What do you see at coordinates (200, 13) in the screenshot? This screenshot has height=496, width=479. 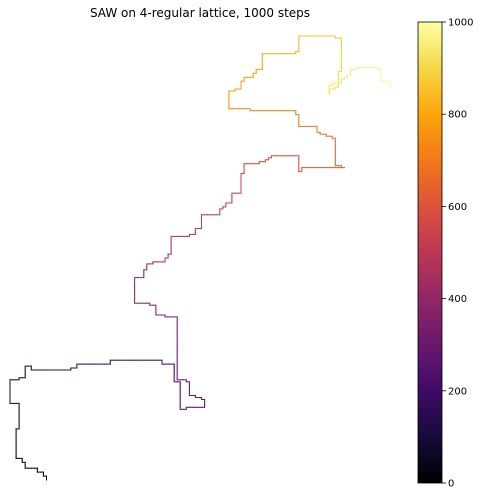 I see `chart-title: SAW on 4-regular lattice, 1000 steps` at bounding box center [200, 13].